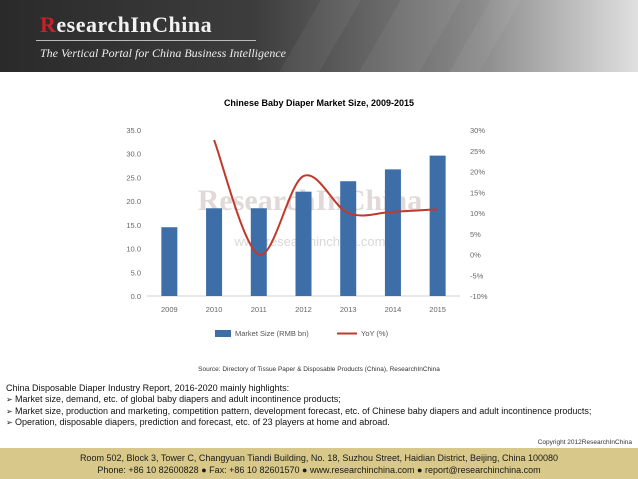  Describe the element at coordinates (393, 309) in the screenshot. I see `x-axis-tick-label: 2014` at that location.